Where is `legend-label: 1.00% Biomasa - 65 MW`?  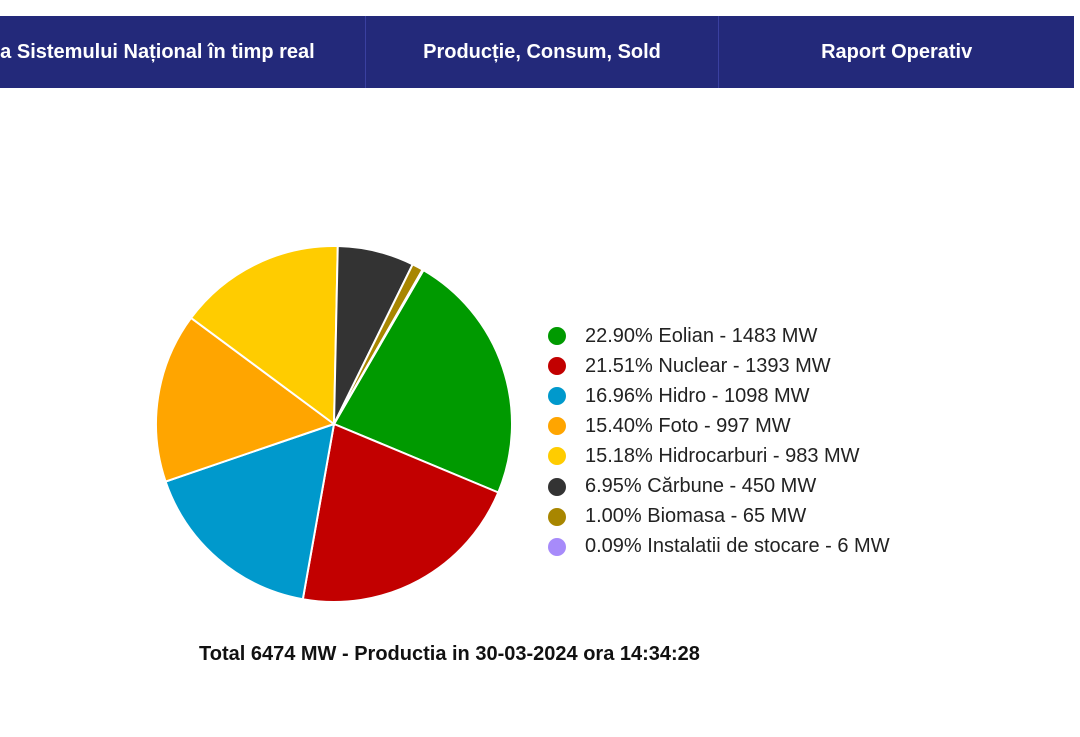 legend-label: 1.00% Biomasa - 65 MW is located at coordinates (696, 516).